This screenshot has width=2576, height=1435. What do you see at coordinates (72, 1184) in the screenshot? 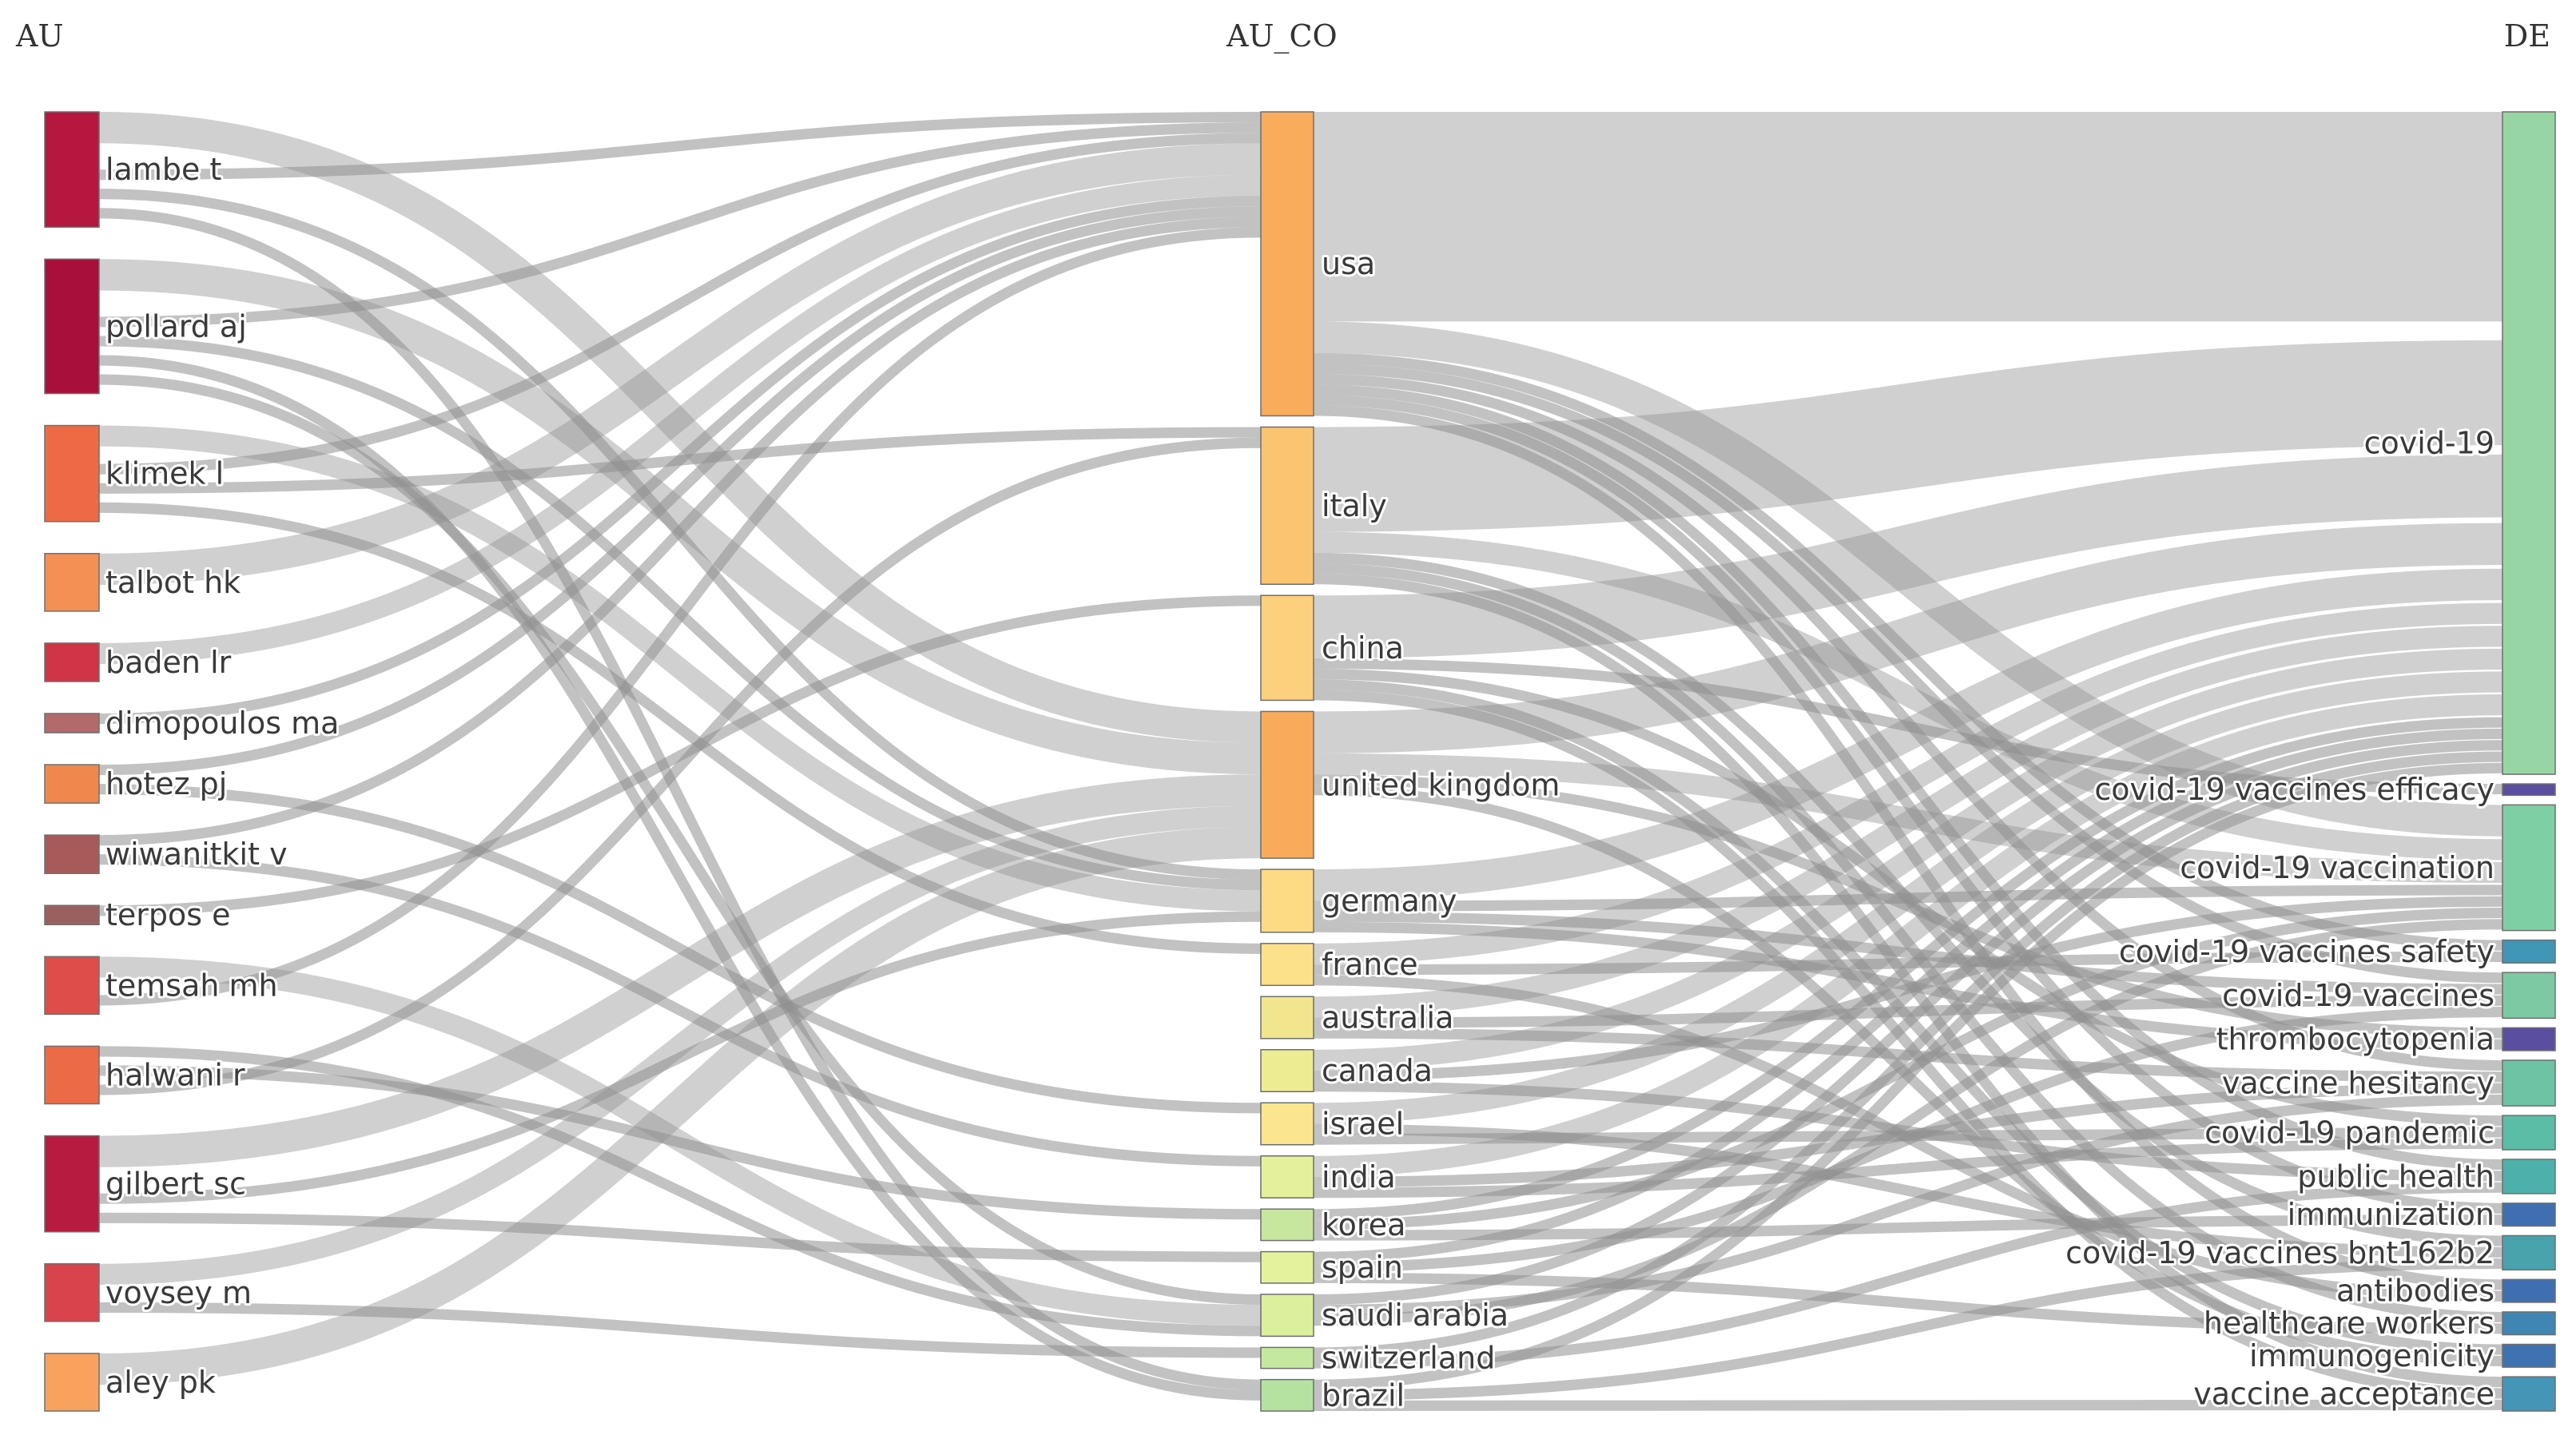
I see `node-gilbert-sc` at bounding box center [72, 1184].